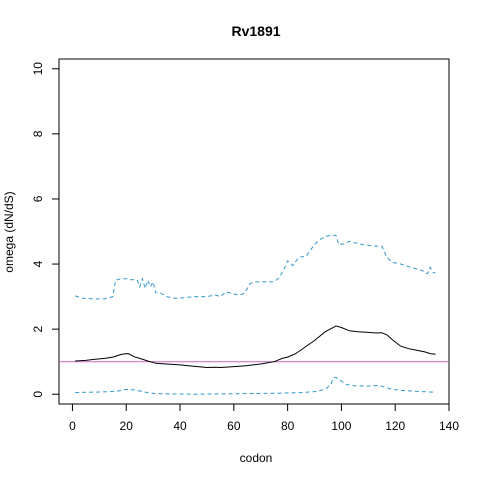 This screenshot has width=480, height=480. Describe the element at coordinates (72, 426) in the screenshot. I see `x-tick-label: 0` at that location.